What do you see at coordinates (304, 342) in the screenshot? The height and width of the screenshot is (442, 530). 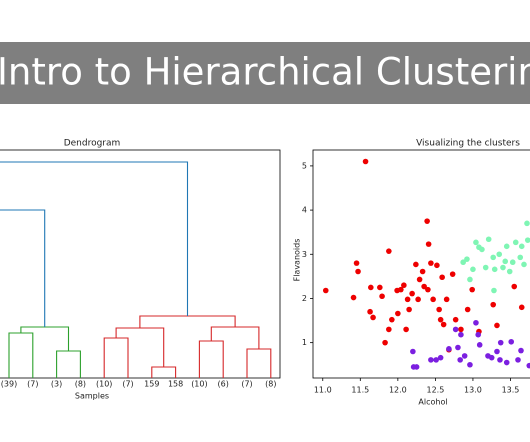 I see `y-tick-label: 1` at bounding box center [304, 342].